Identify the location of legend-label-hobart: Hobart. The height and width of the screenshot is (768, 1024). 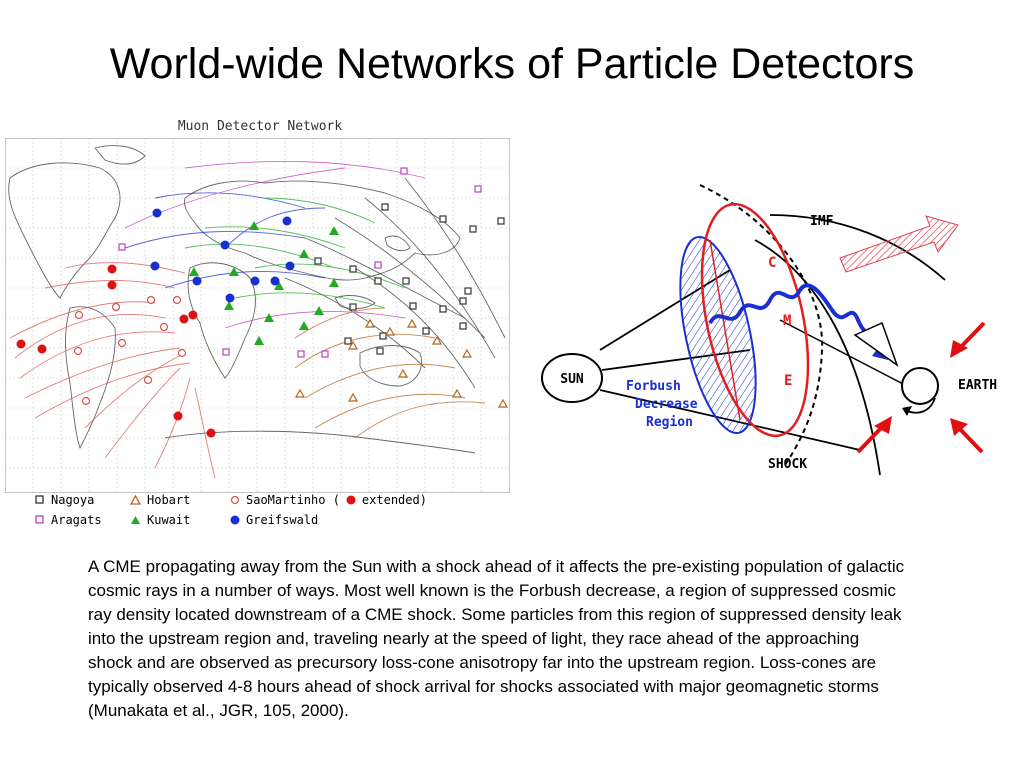
(169, 500).